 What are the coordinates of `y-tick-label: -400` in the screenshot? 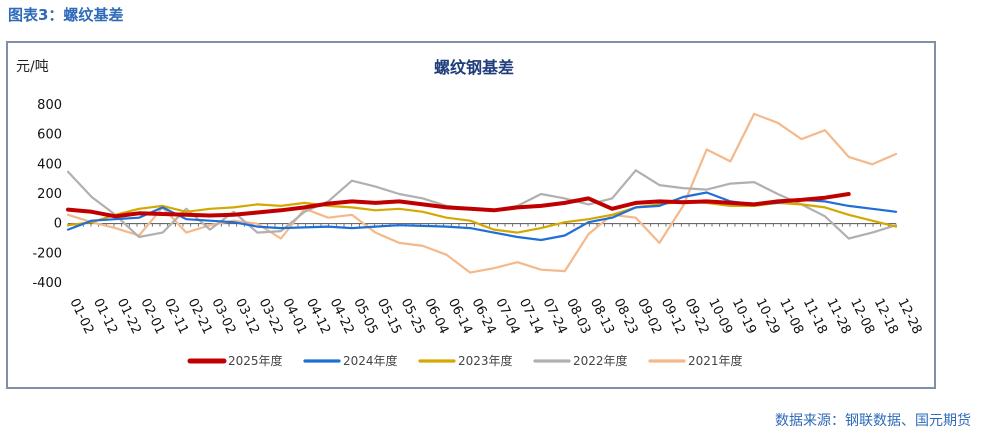 It's located at (47, 283).